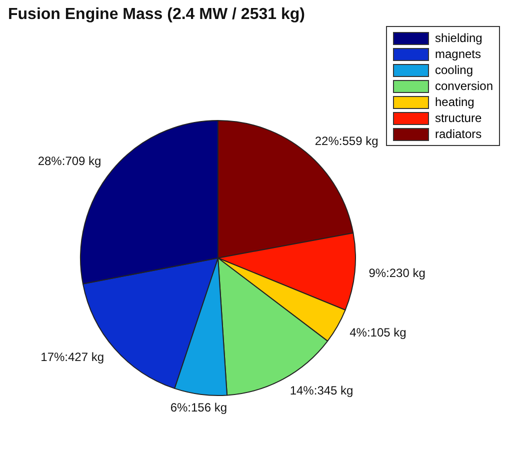 This screenshot has width=506, height=451. What do you see at coordinates (457, 54) in the screenshot?
I see `legend-label: magnets` at bounding box center [457, 54].